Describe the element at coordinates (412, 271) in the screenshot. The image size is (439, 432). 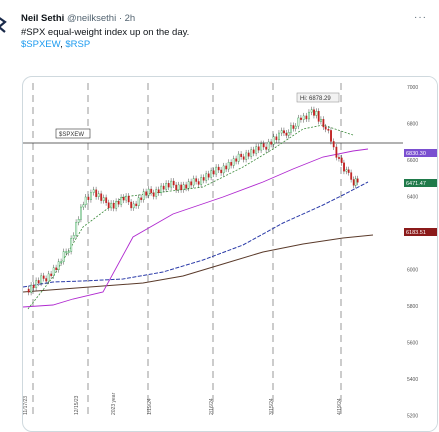
I see `price-tick-label: 6000` at that location.